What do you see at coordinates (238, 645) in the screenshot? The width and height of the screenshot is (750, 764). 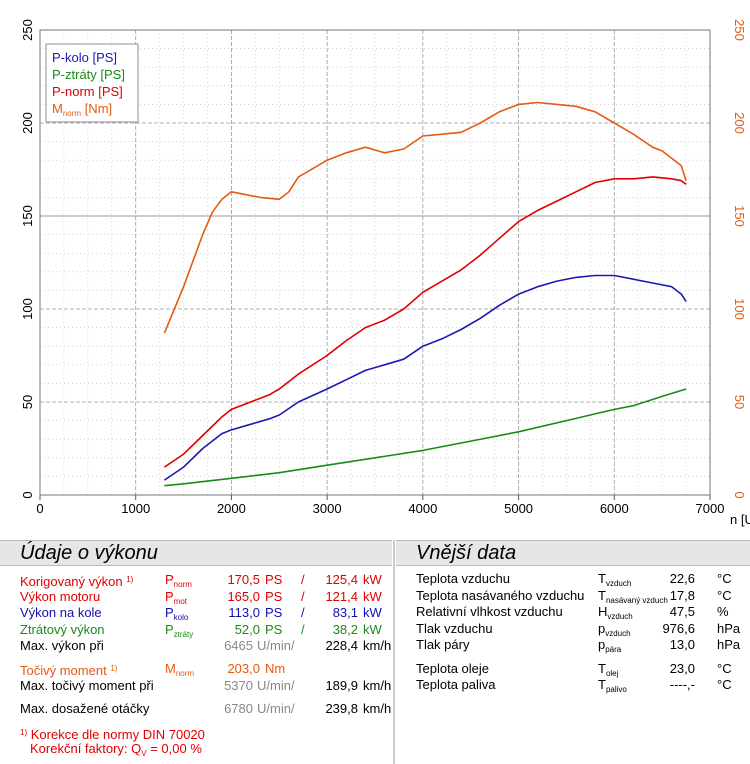 I see `max-vykon-rpm: 6465` at bounding box center [238, 645].